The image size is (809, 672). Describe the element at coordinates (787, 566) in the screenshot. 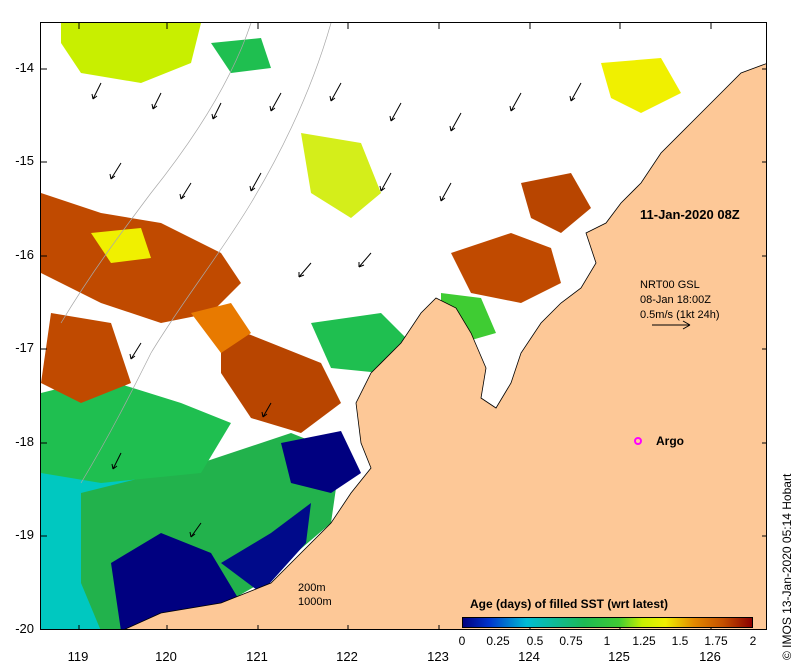

I see `credit-text: © IMOS 13-Jan-2020 05:14 Hobart` at that location.